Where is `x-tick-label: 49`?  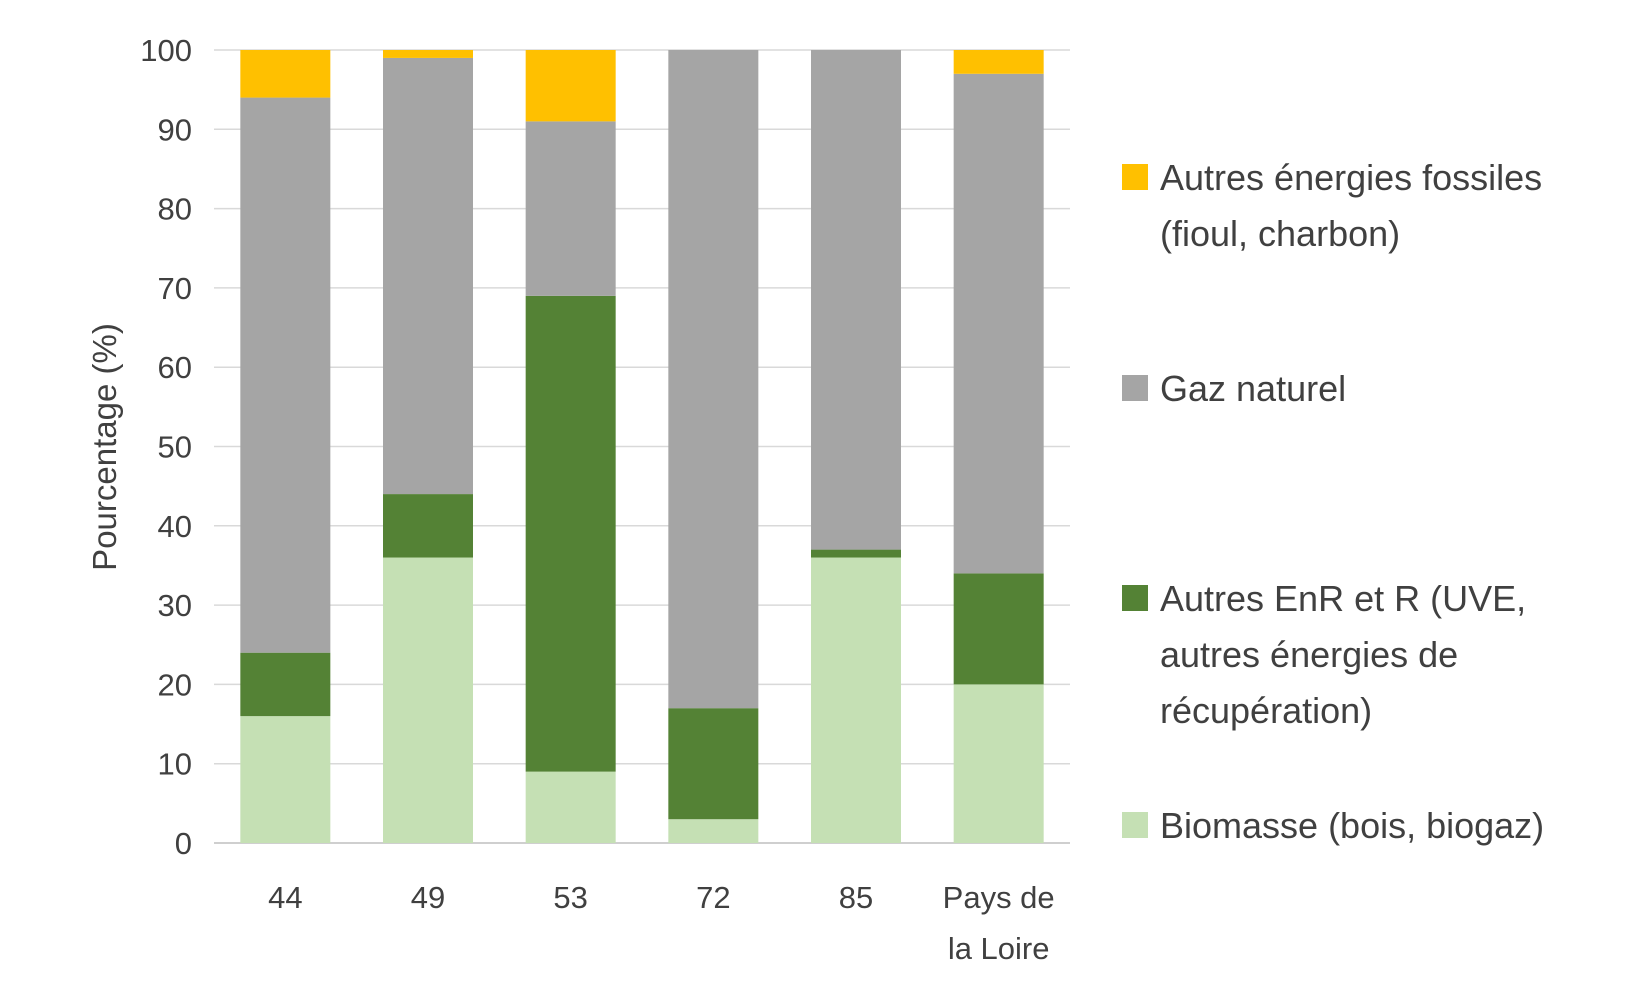
x-tick-label: 49 is located at coordinates (428, 897).